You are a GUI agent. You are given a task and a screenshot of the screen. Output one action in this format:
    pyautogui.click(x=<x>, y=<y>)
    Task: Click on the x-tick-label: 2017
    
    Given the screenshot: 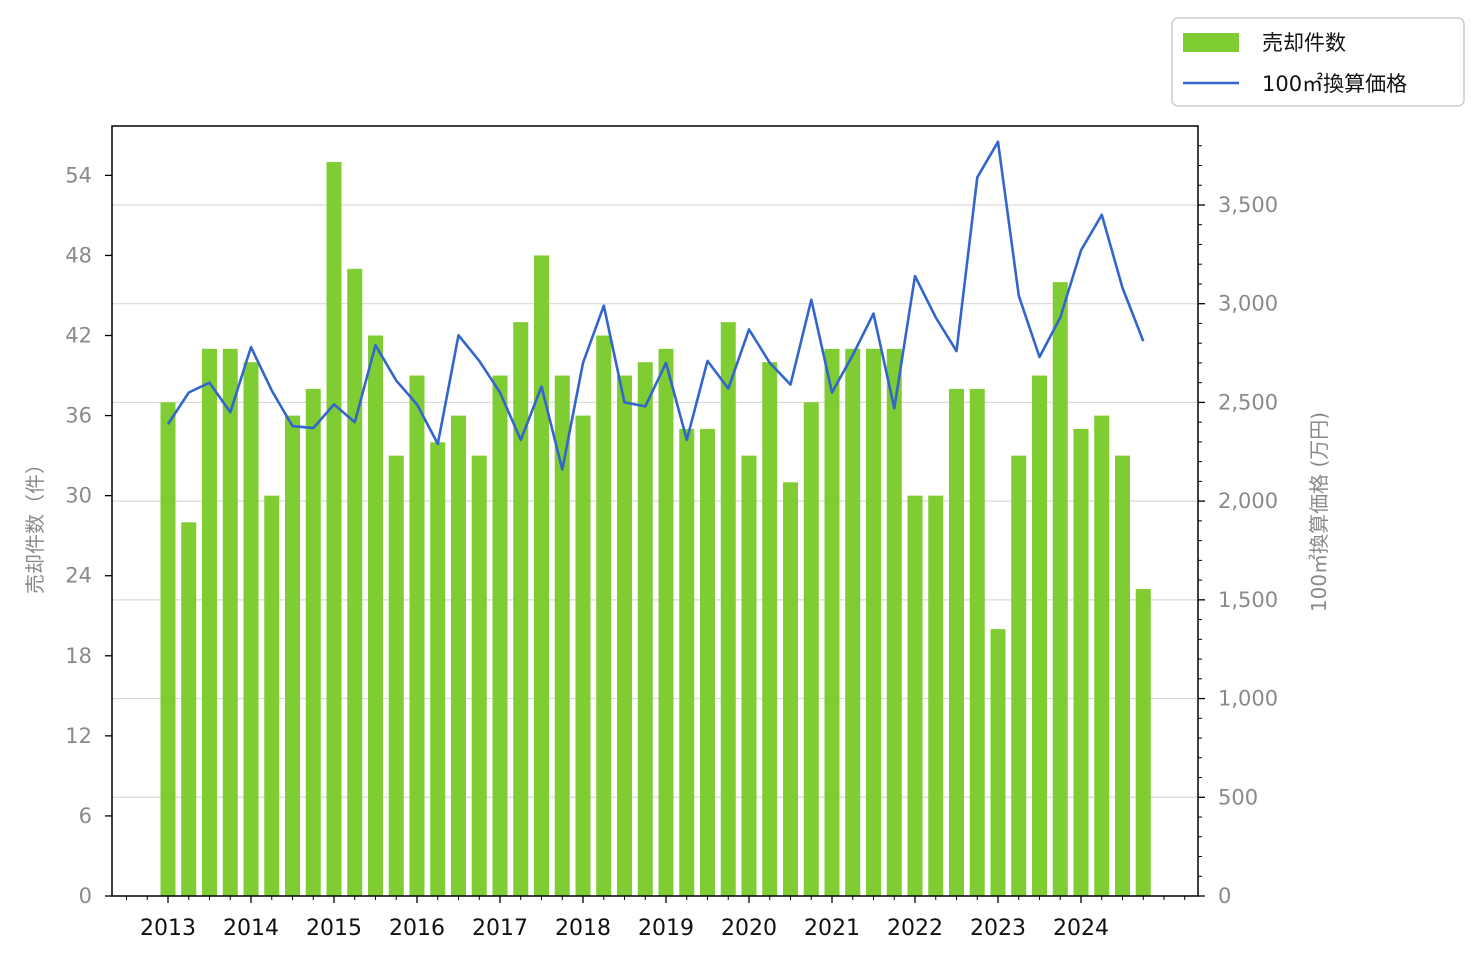 What is the action you would take?
    pyautogui.click(x=500, y=928)
    